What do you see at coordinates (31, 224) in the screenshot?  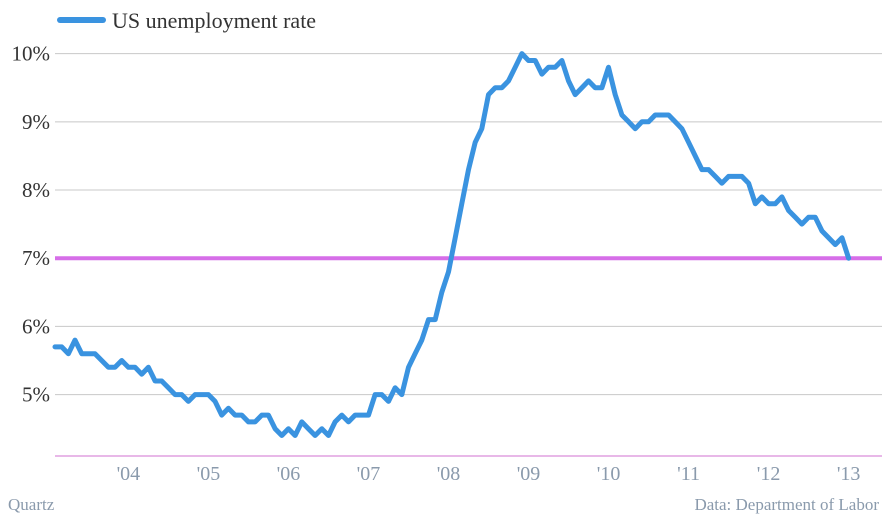 I see `y-axis-ticks: 5% 6% 7% 8% 9% 10%` at bounding box center [31, 224].